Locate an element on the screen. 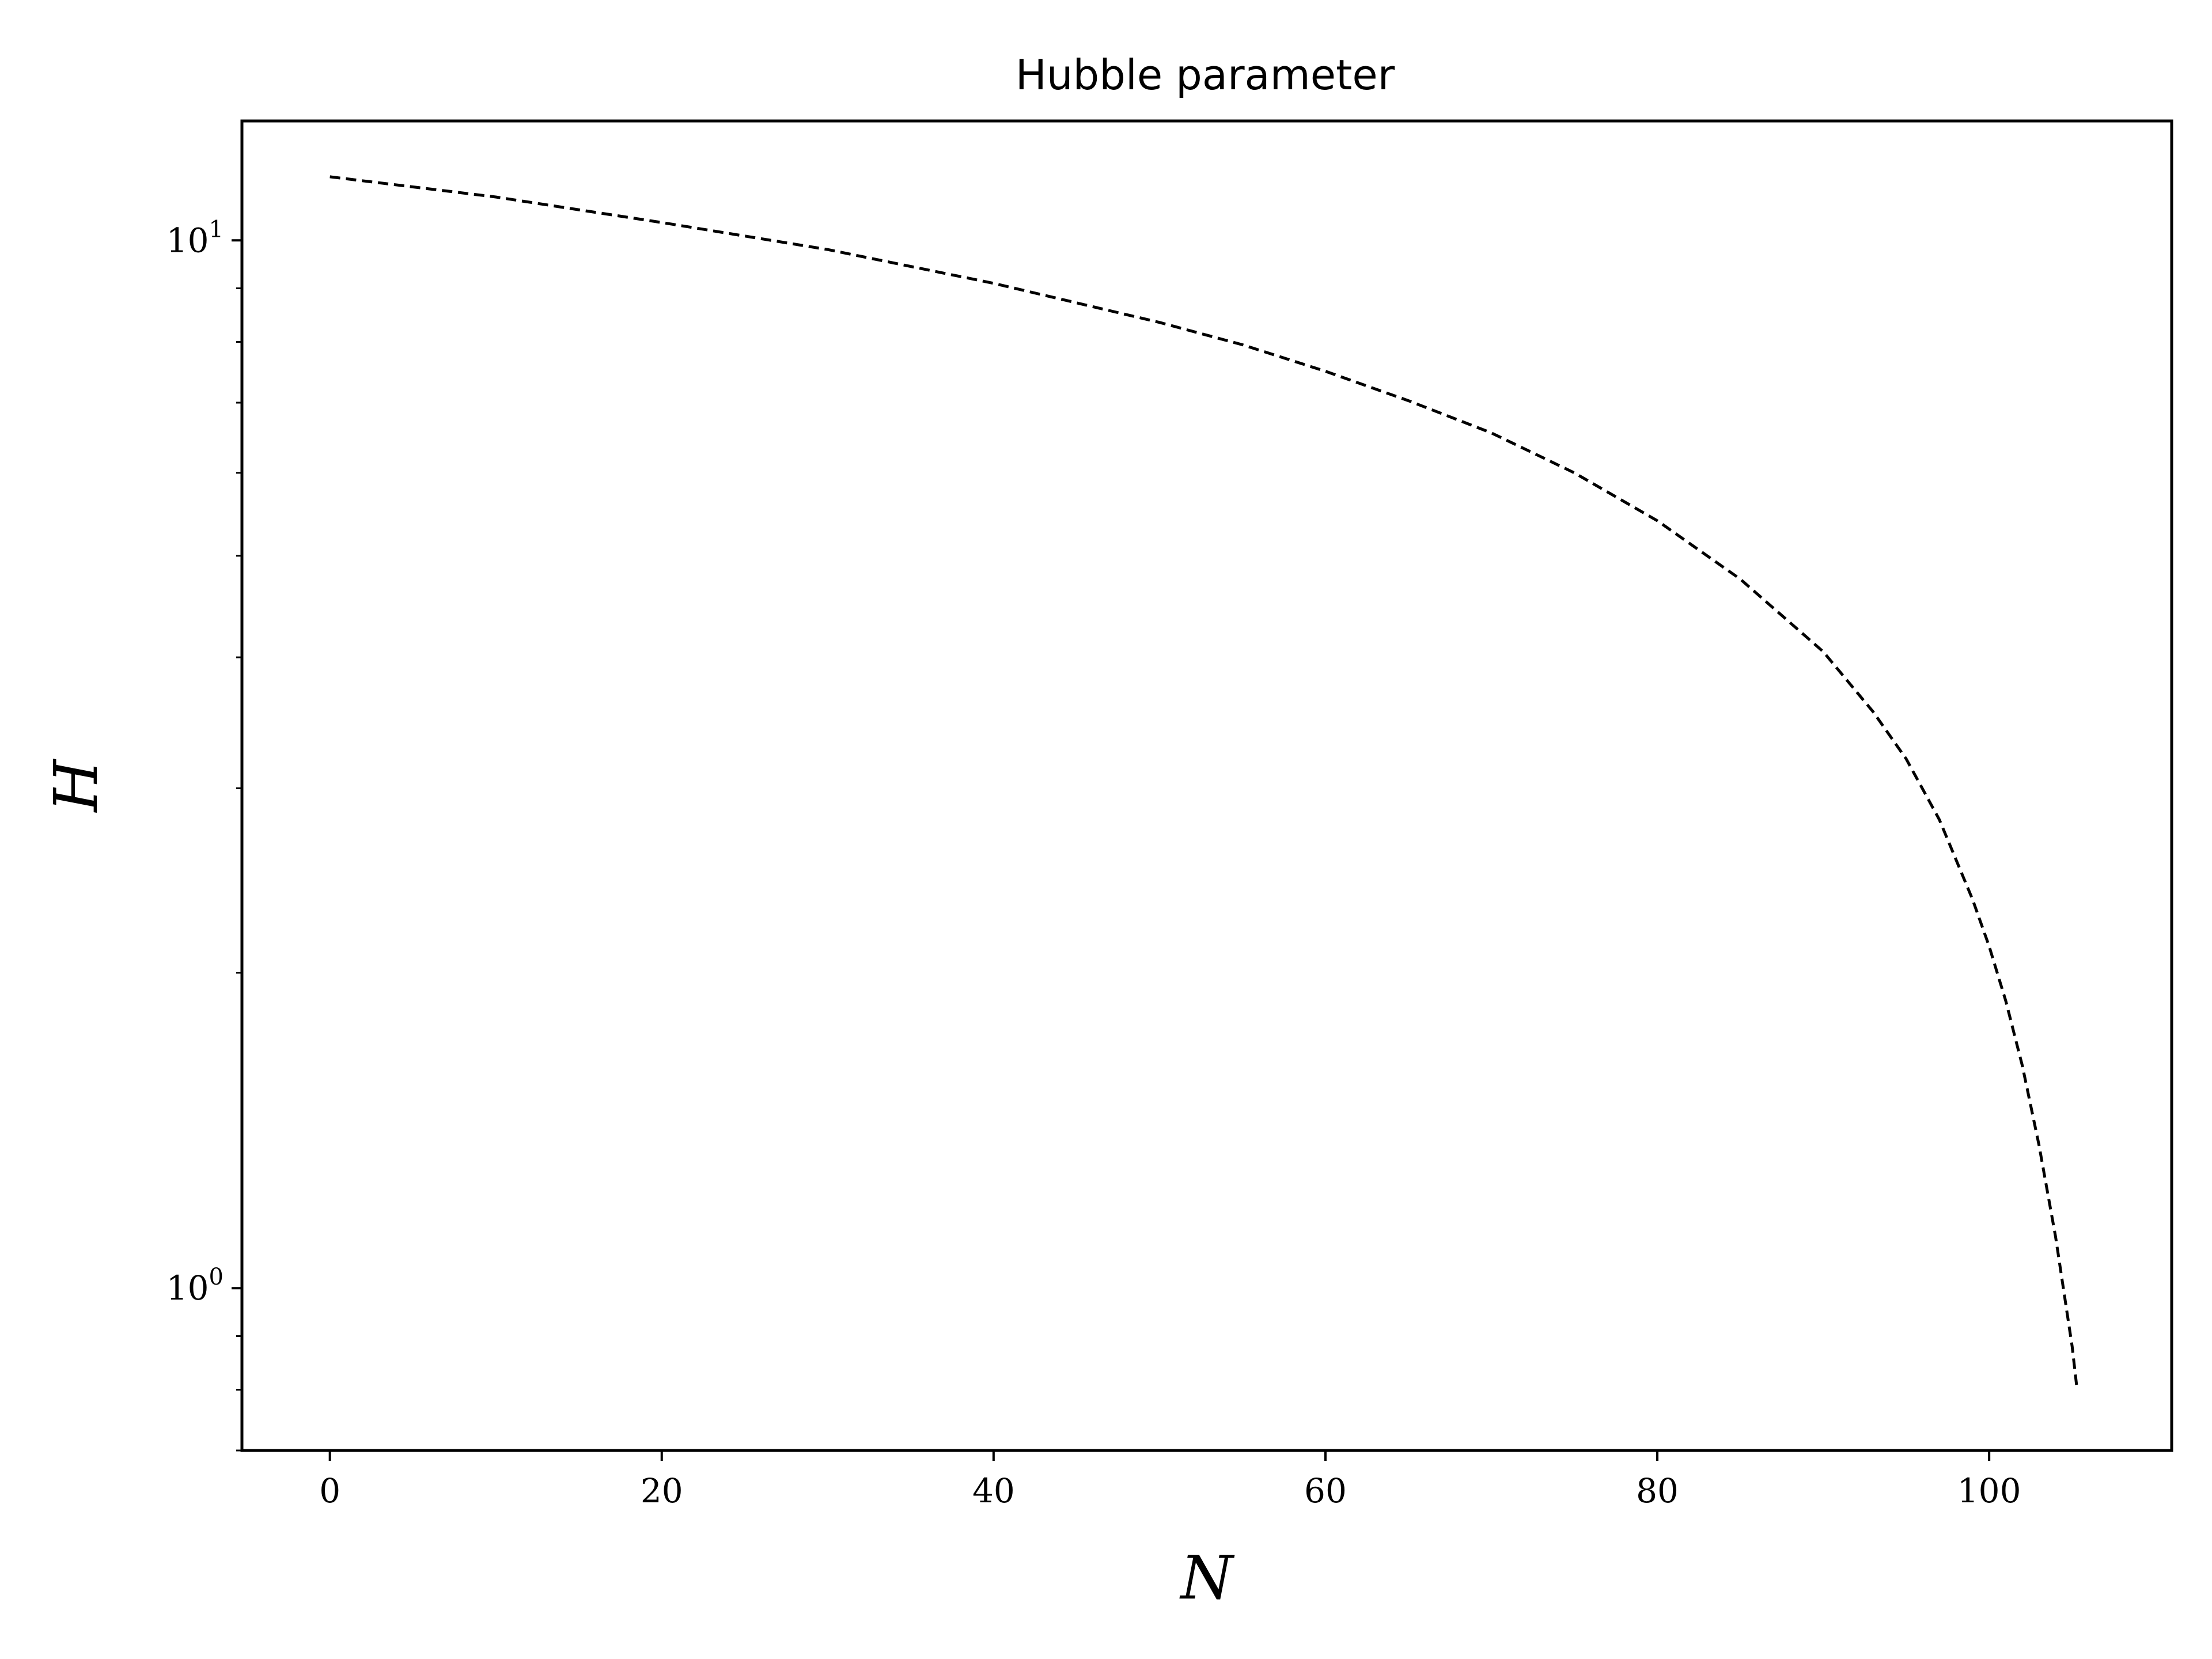 This screenshot has height=1659, width=2212. y-tick-label: 10¹ is located at coordinates (195, 238).